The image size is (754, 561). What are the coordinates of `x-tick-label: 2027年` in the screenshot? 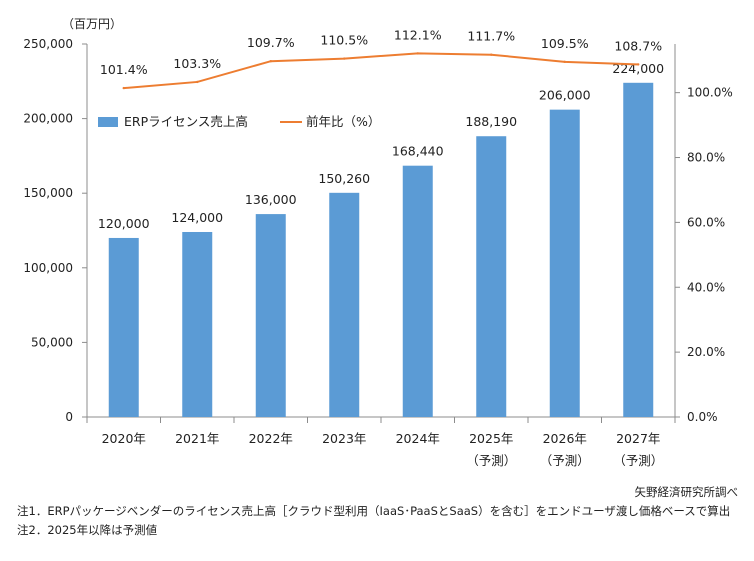 It's located at (638, 438).